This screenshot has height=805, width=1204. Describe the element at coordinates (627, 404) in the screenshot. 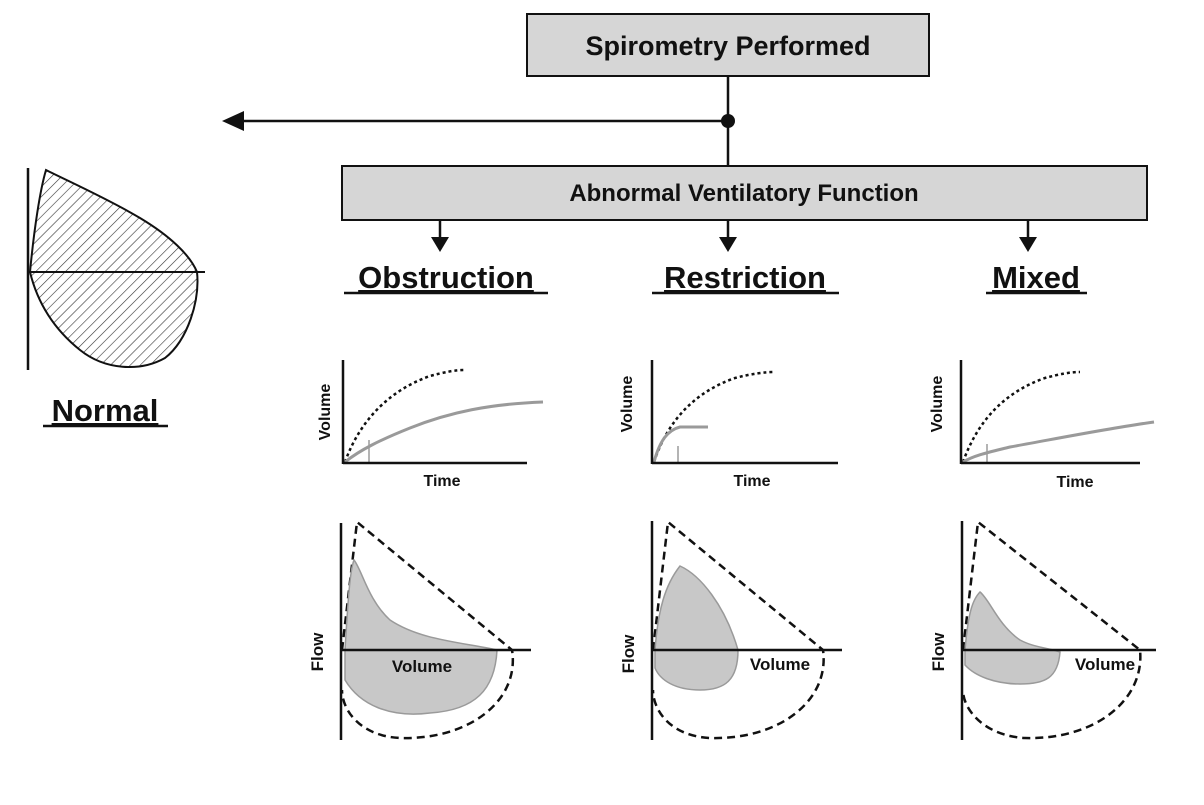

I see `restriction-volume-label: Volume` at that location.